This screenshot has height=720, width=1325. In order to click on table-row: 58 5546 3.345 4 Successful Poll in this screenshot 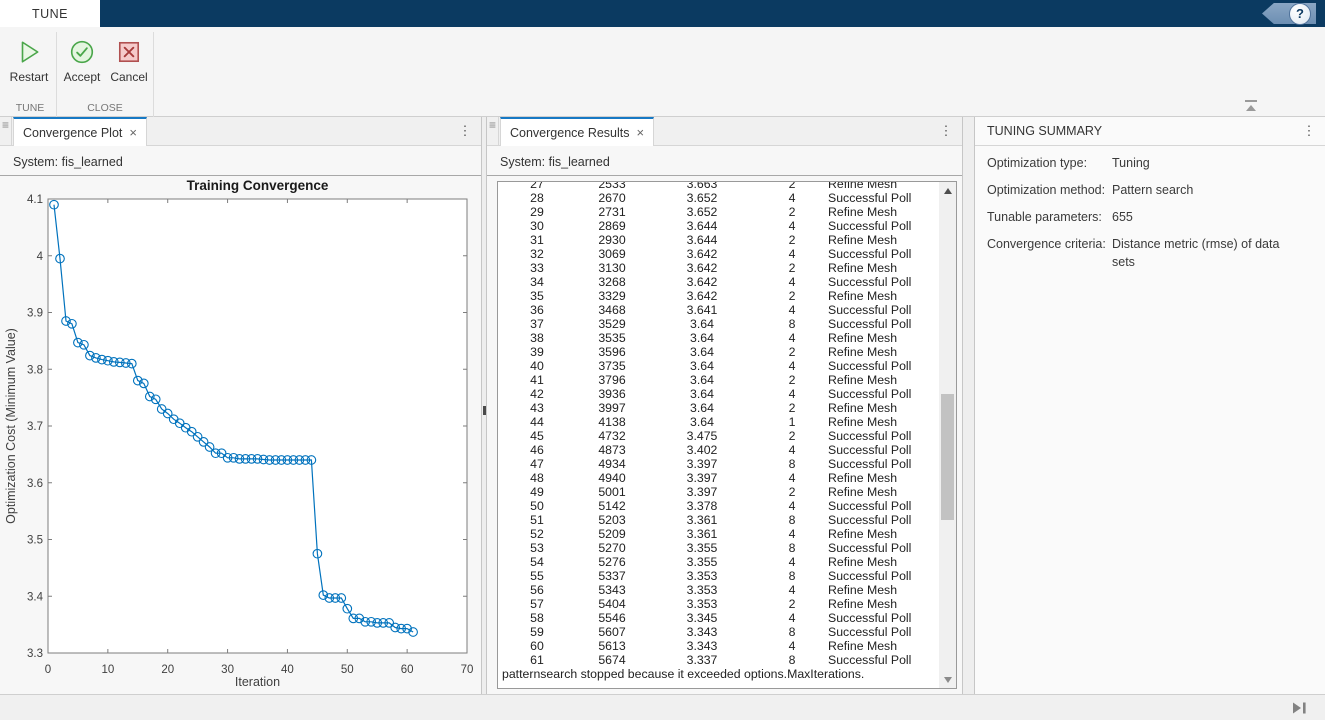, I will do `click(721, 618)`.